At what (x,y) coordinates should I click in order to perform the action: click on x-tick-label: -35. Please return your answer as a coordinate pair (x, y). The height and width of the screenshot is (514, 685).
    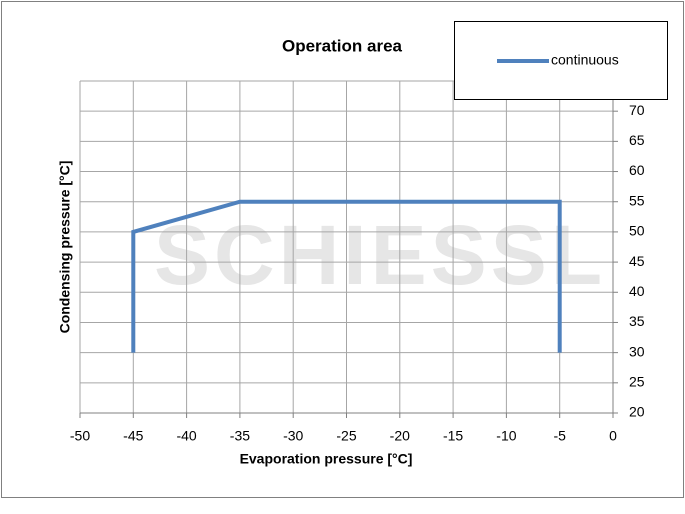
    Looking at the image, I should click on (240, 436).